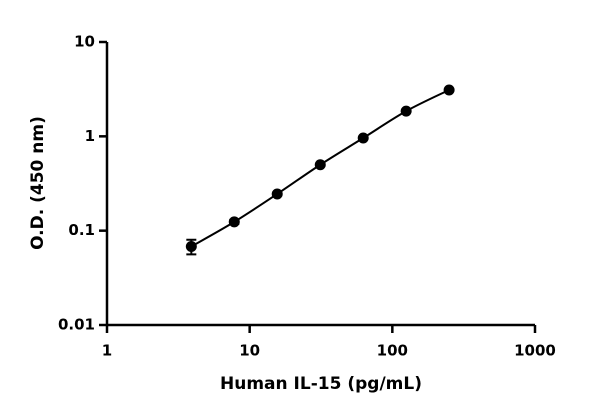  I want to click on y-tick-label: 1, so click(90, 136).